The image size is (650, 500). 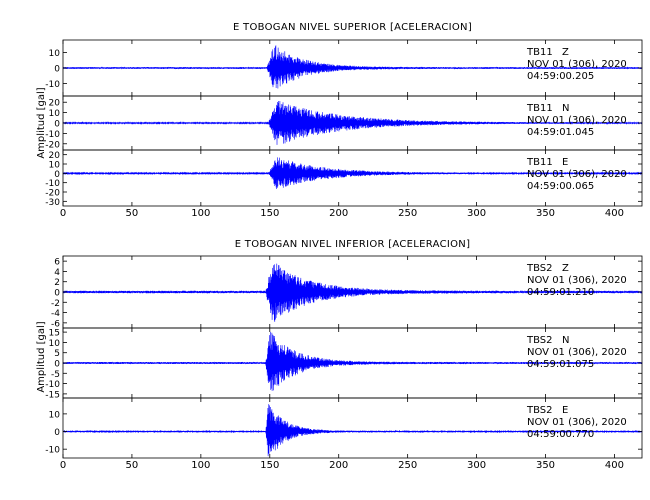 What do you see at coordinates (560, 186) in the screenshot?
I see `record-time: 04:59:00.065` at bounding box center [560, 186].